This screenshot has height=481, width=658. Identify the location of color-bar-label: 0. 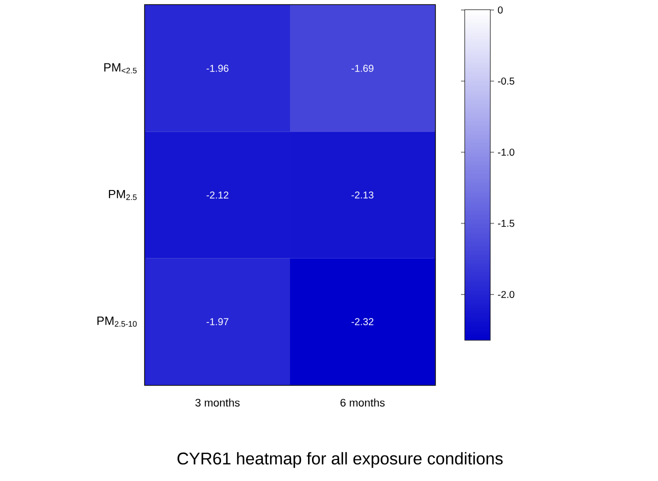
(500, 10).